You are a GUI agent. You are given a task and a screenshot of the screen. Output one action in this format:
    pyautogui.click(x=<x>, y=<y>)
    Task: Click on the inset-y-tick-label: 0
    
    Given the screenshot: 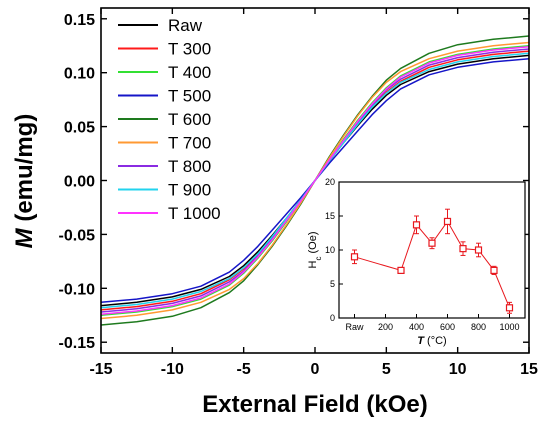 What is the action you would take?
    pyautogui.click(x=332, y=318)
    